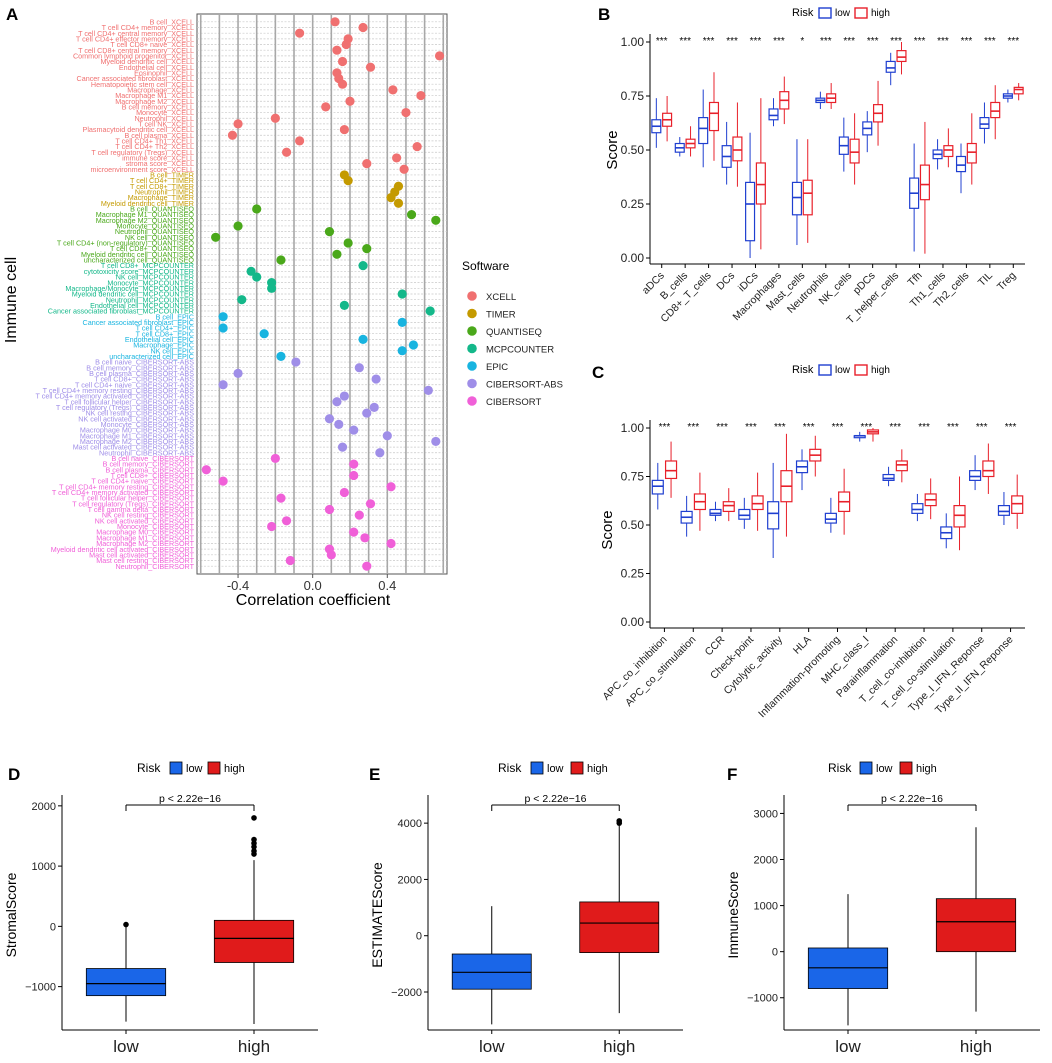  Describe the element at coordinates (840, 768) in the screenshot. I see `panel-f-legend-title: Risk` at that location.